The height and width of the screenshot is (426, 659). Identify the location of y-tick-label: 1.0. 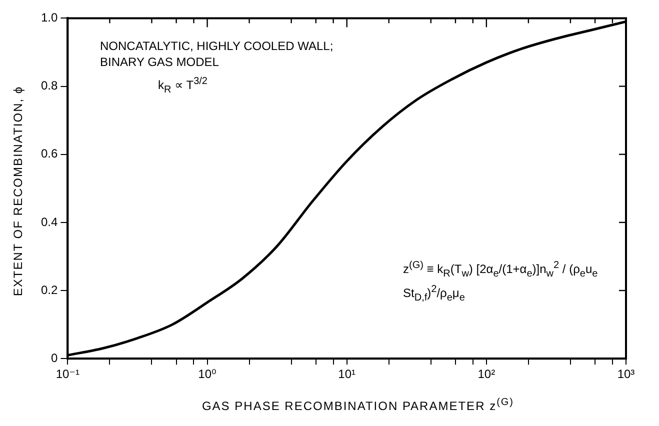
(49, 17).